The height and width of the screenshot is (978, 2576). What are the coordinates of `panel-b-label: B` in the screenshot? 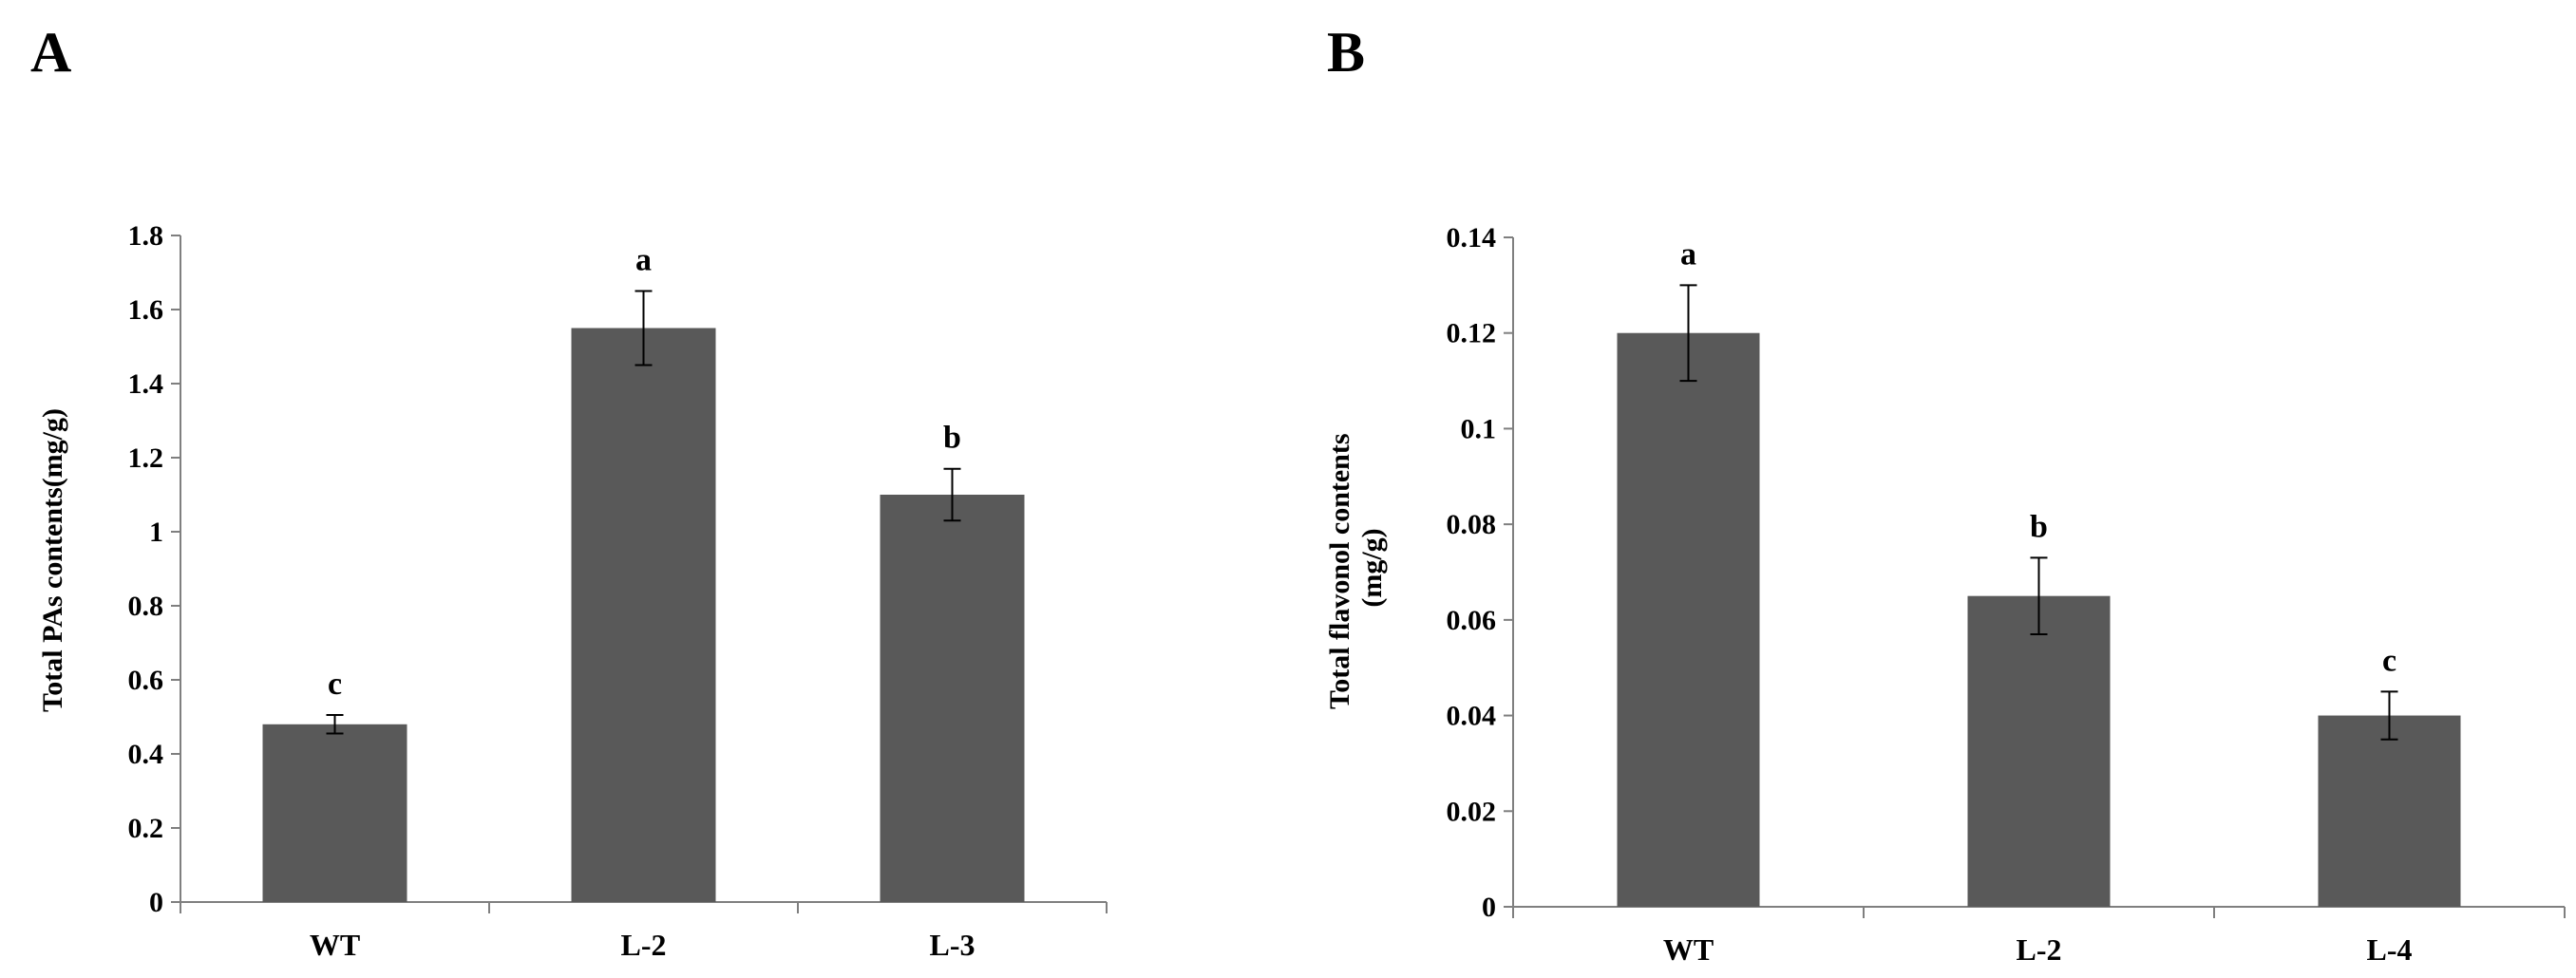 It's located at (1346, 53).